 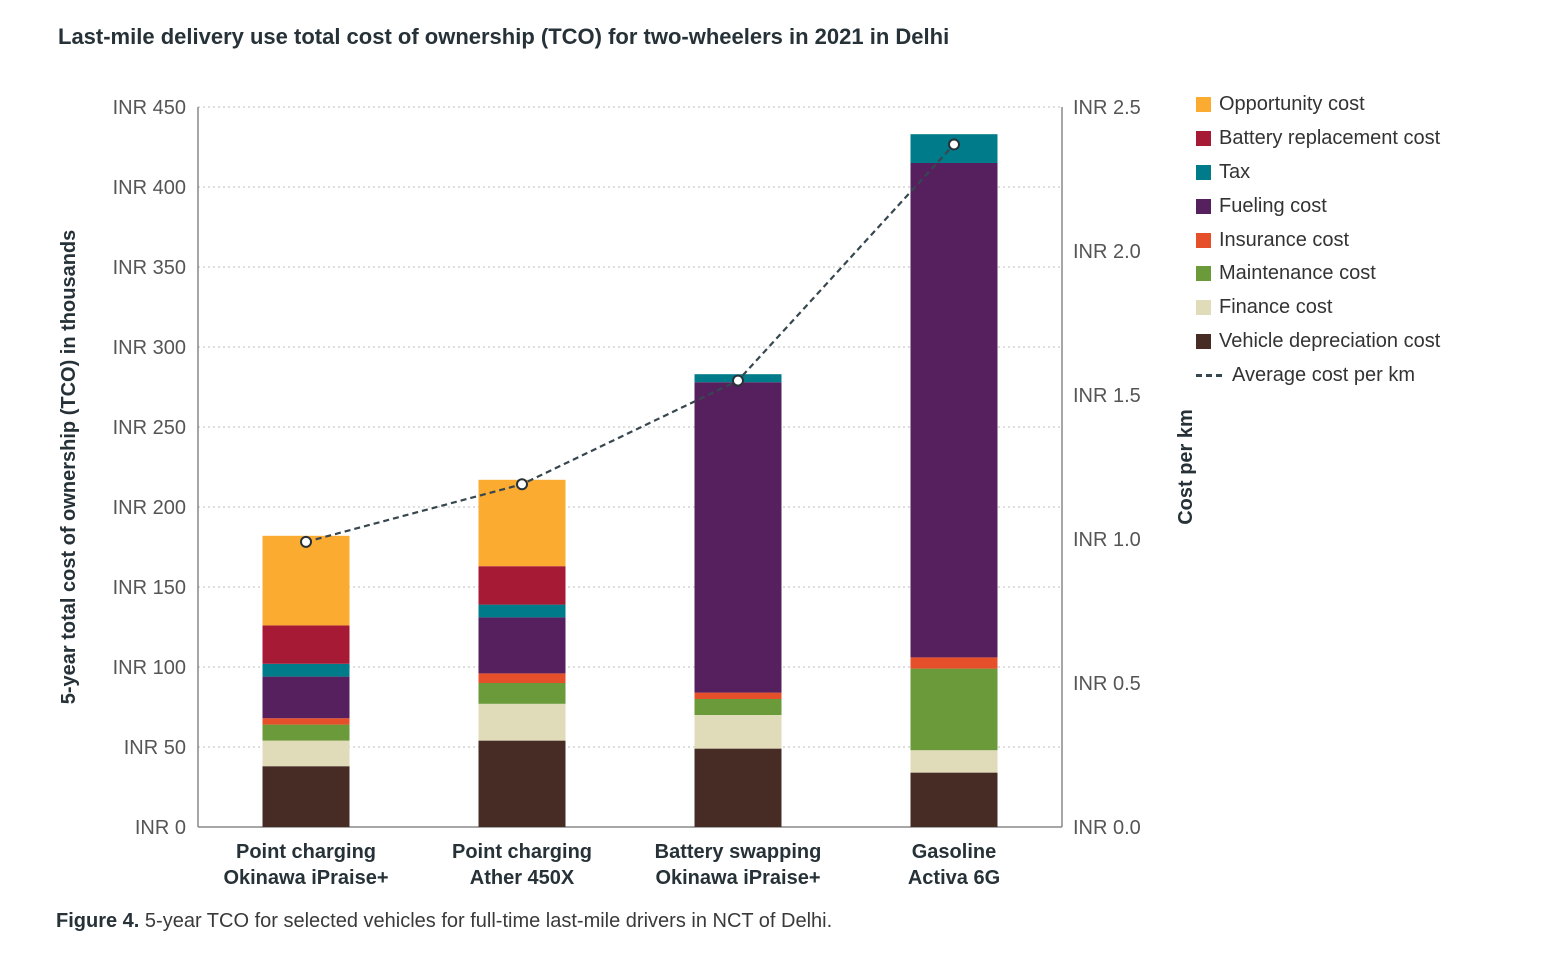 What do you see at coordinates (1107, 684) in the screenshot?
I see `y2-tick-label: INR 0.5` at bounding box center [1107, 684].